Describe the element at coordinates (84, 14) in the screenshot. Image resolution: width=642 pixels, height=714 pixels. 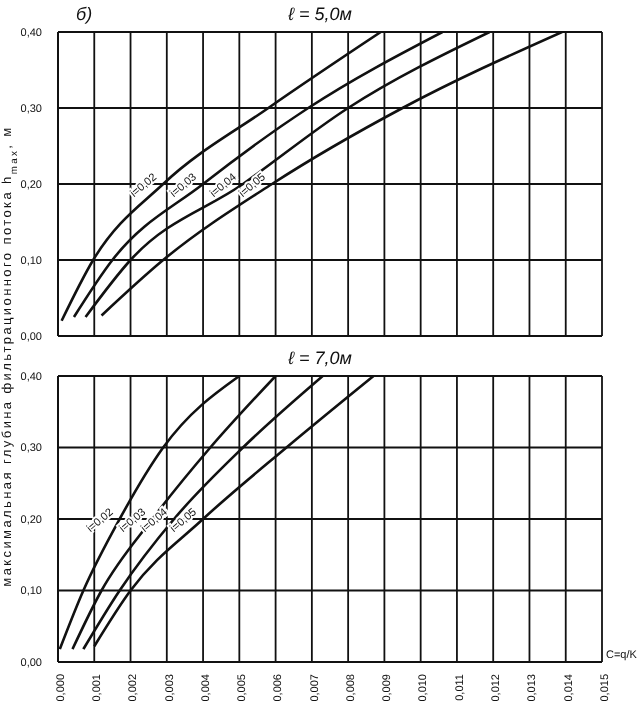
I see `text: б)` at that location.